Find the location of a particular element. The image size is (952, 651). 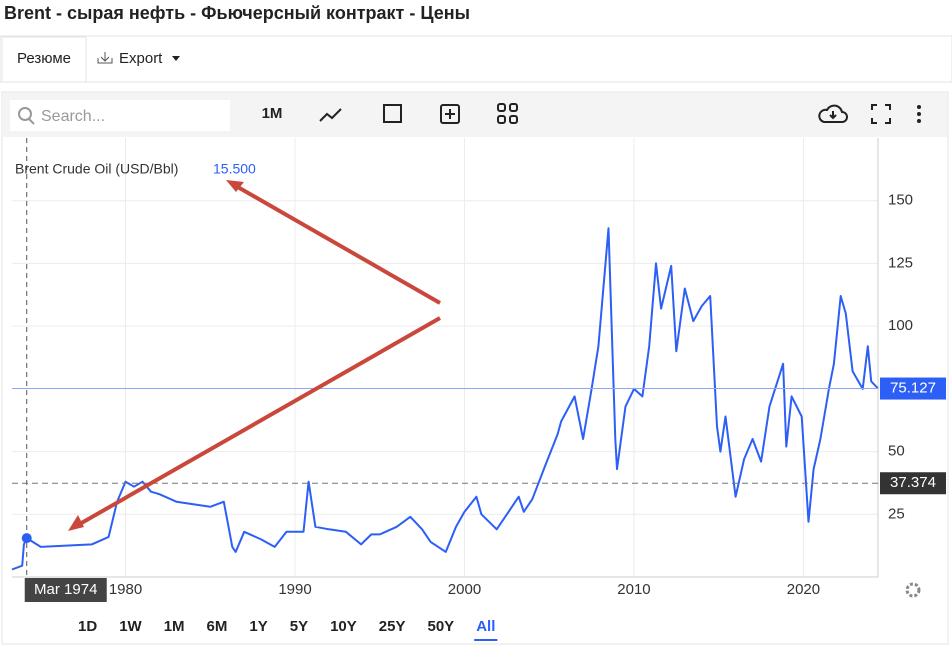

tab: Резюме is located at coordinates (44, 58).